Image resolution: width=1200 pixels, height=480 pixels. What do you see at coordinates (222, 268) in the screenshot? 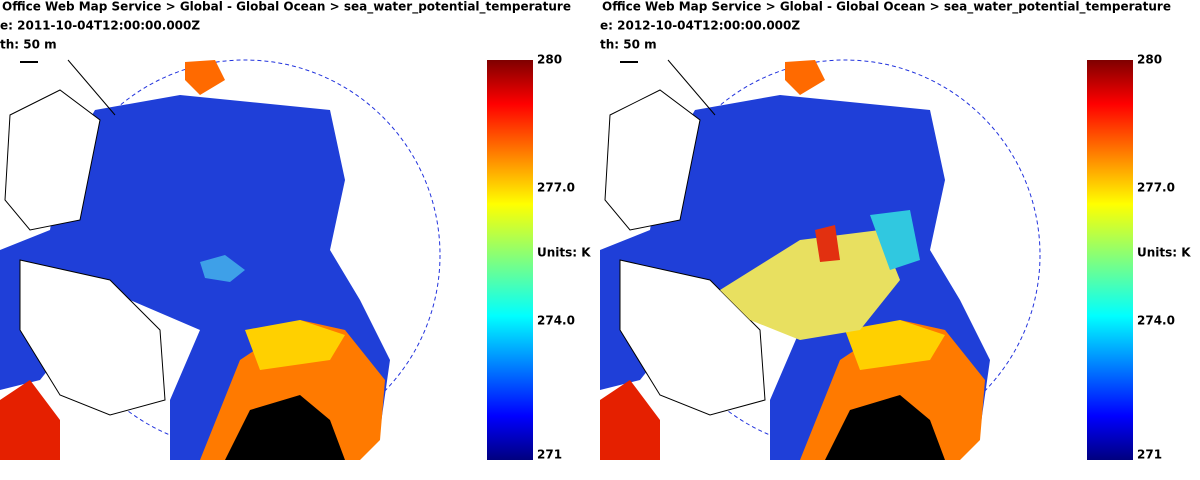
I see `cool-water` at bounding box center [222, 268].